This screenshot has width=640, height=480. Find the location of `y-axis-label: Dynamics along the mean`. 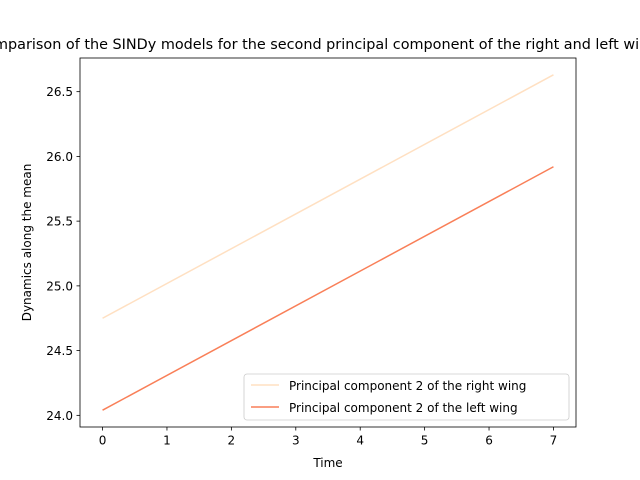

y-axis-label: Dynamics along the mean is located at coordinates (27, 243).